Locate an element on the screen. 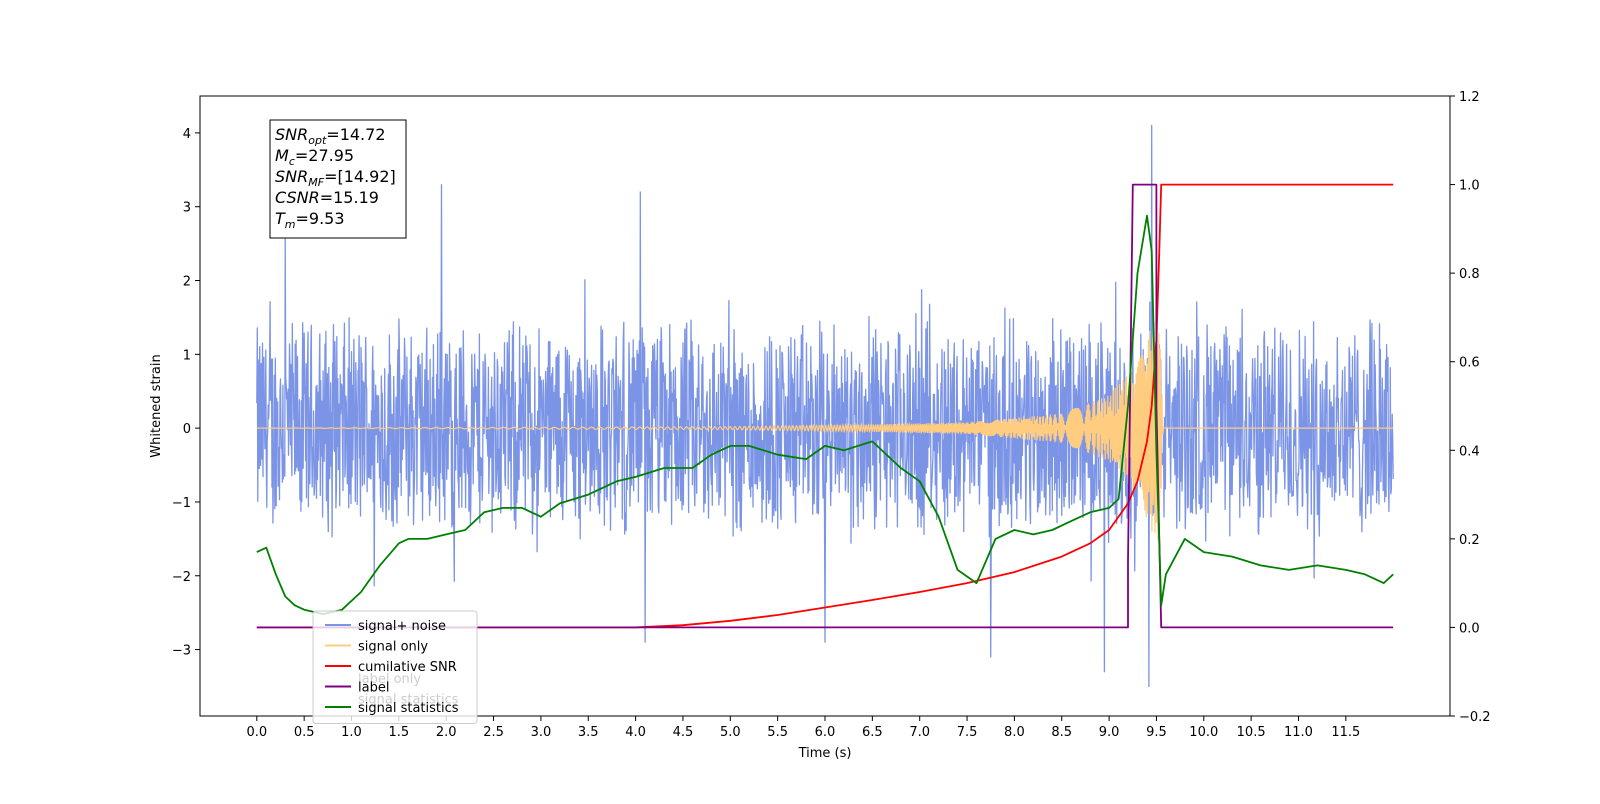 The width and height of the screenshot is (1600, 804). y-axis-right-ticks: 1.2 1.0 0.8 0.6 0.4 0.2 0.0 −0.2 is located at coordinates (1470, 407).